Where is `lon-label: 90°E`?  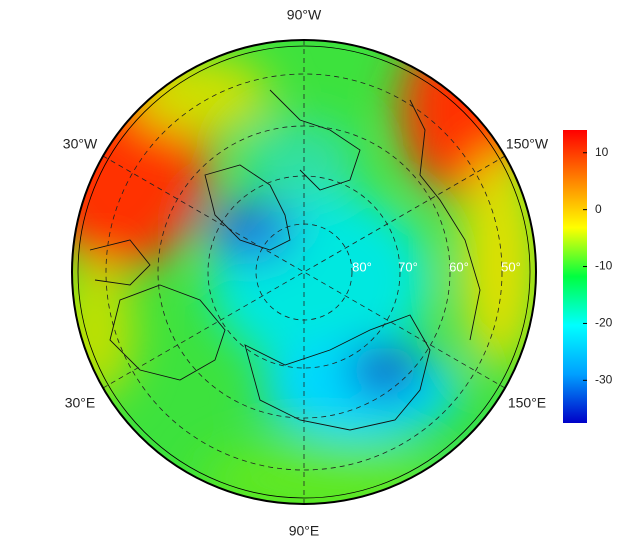
lon-label: 90°E is located at coordinates (304, 531).